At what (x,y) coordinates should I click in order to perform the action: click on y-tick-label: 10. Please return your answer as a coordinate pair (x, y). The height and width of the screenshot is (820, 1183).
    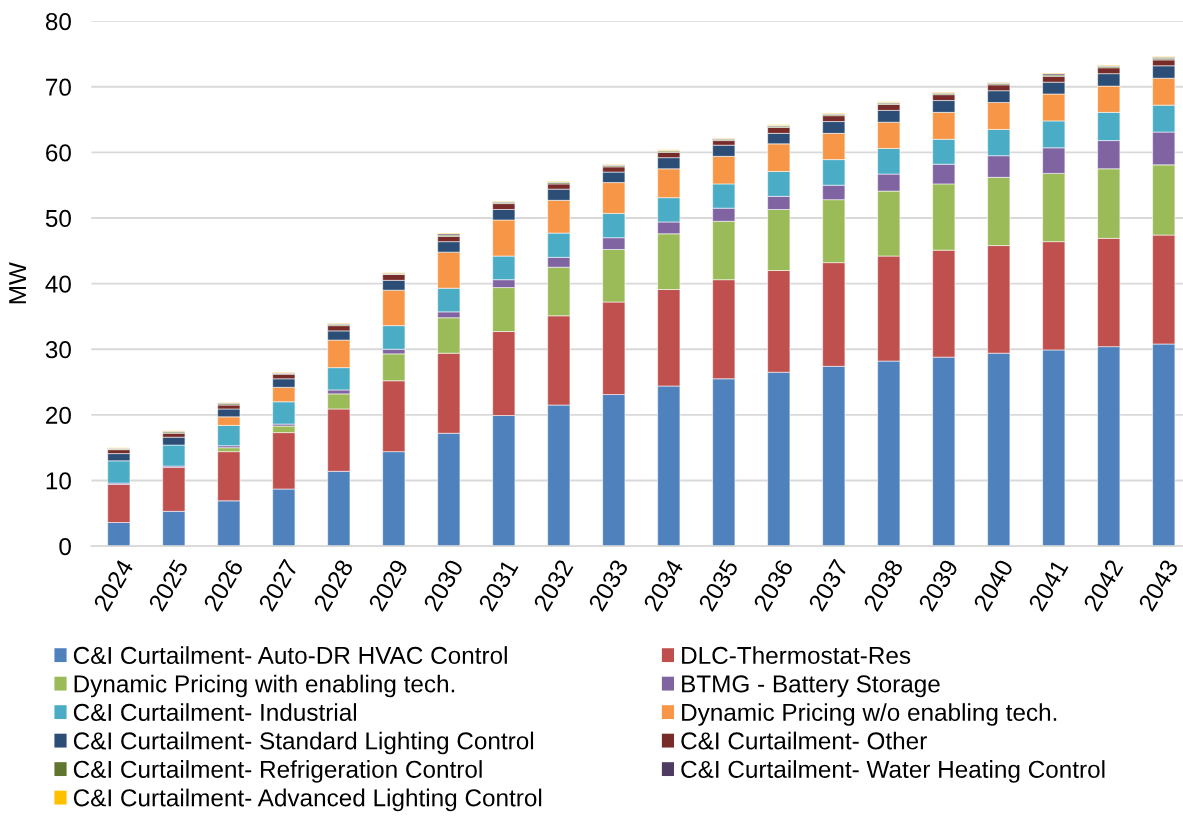
    Looking at the image, I should click on (58, 481).